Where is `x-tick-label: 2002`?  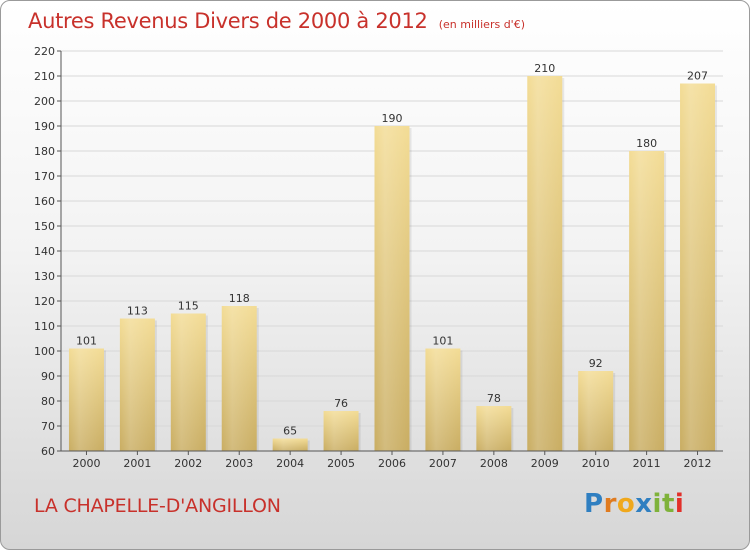 x-tick-label: 2002 is located at coordinates (188, 463).